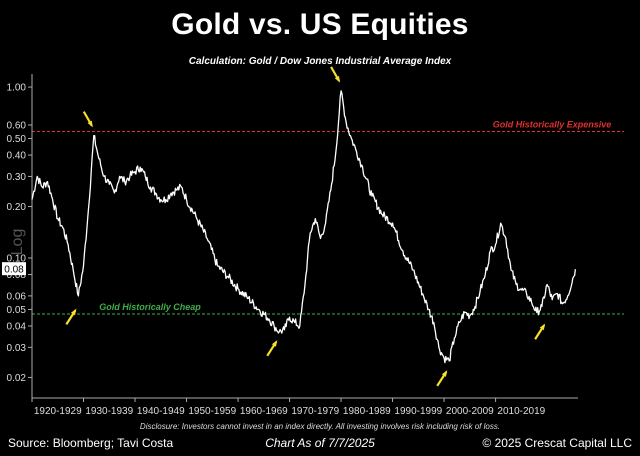  Describe the element at coordinates (17, 326) in the screenshot. I see `y-tick-label: 0.04` at that location.